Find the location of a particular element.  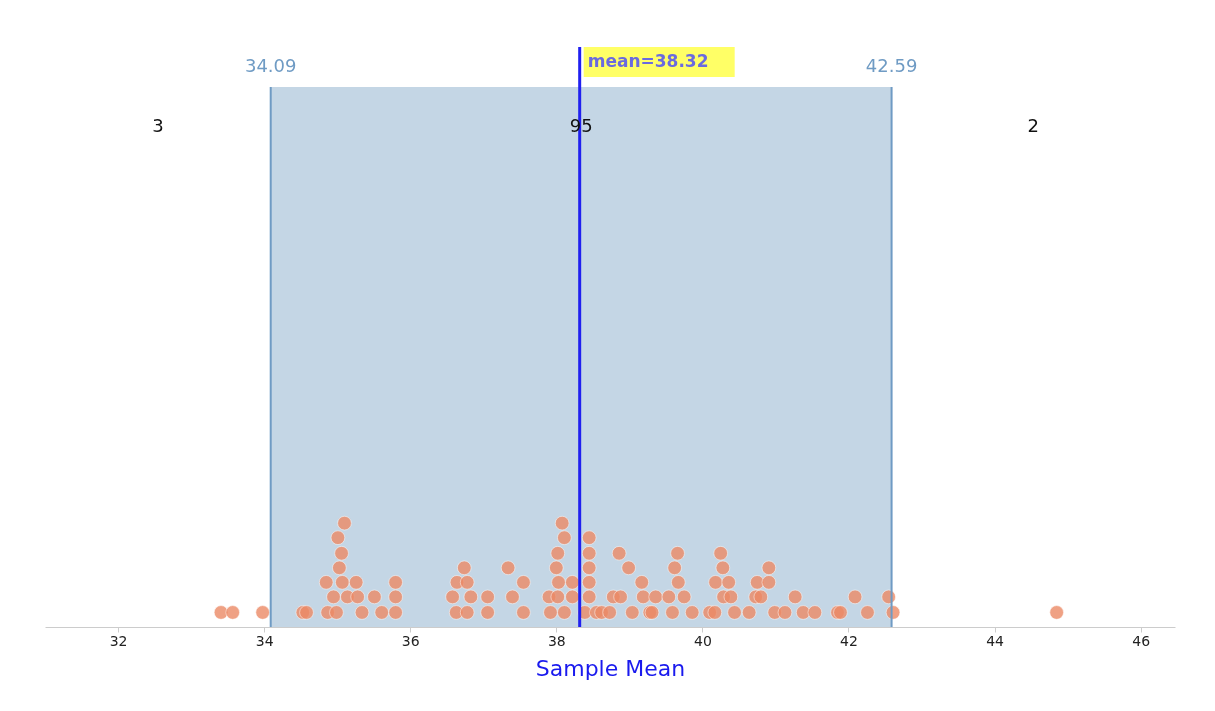

x-tick-label: 42 is located at coordinates (849, 640).